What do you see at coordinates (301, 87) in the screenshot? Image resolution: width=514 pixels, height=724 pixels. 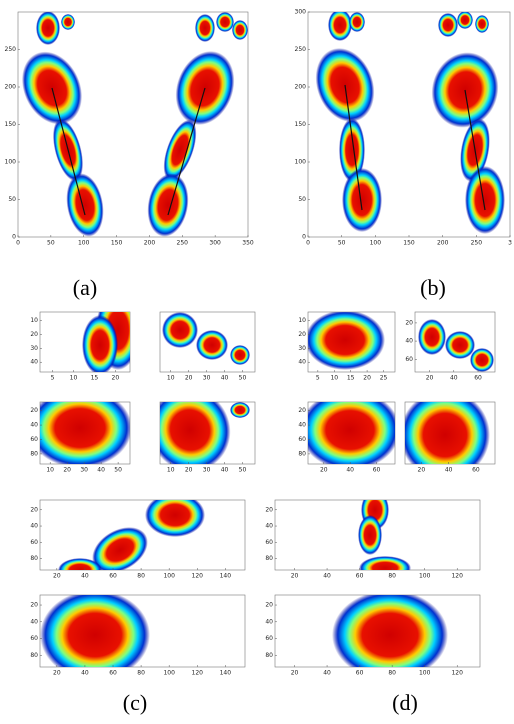 I see `y-tick-label: 200` at bounding box center [301, 87].